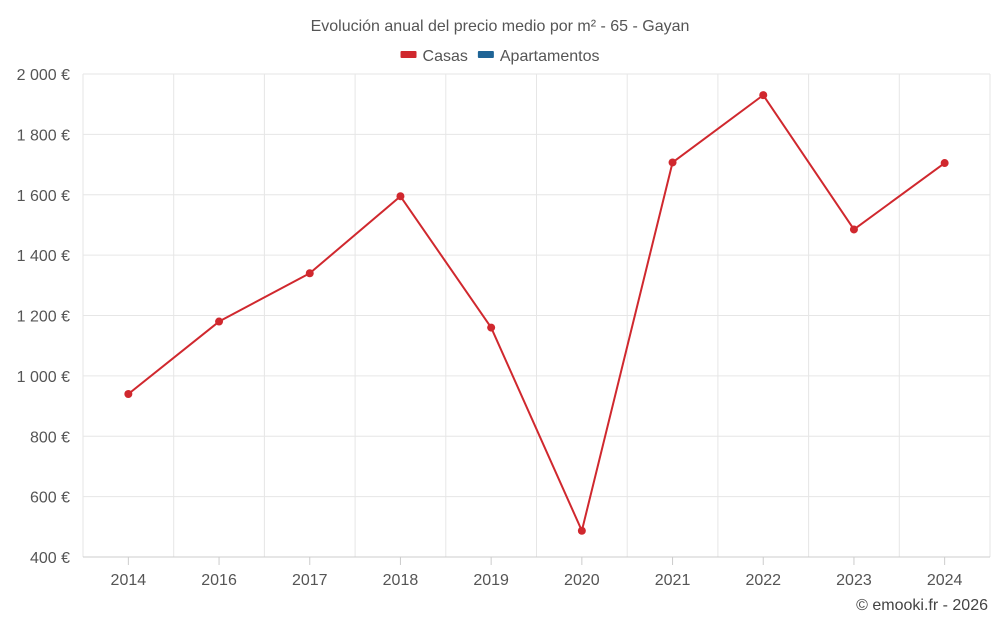 Image resolution: width=1000 pixels, height=625 pixels. Describe the element at coordinates (43, 135) in the screenshot. I see `y-tick-label: 1 800 €` at that location.